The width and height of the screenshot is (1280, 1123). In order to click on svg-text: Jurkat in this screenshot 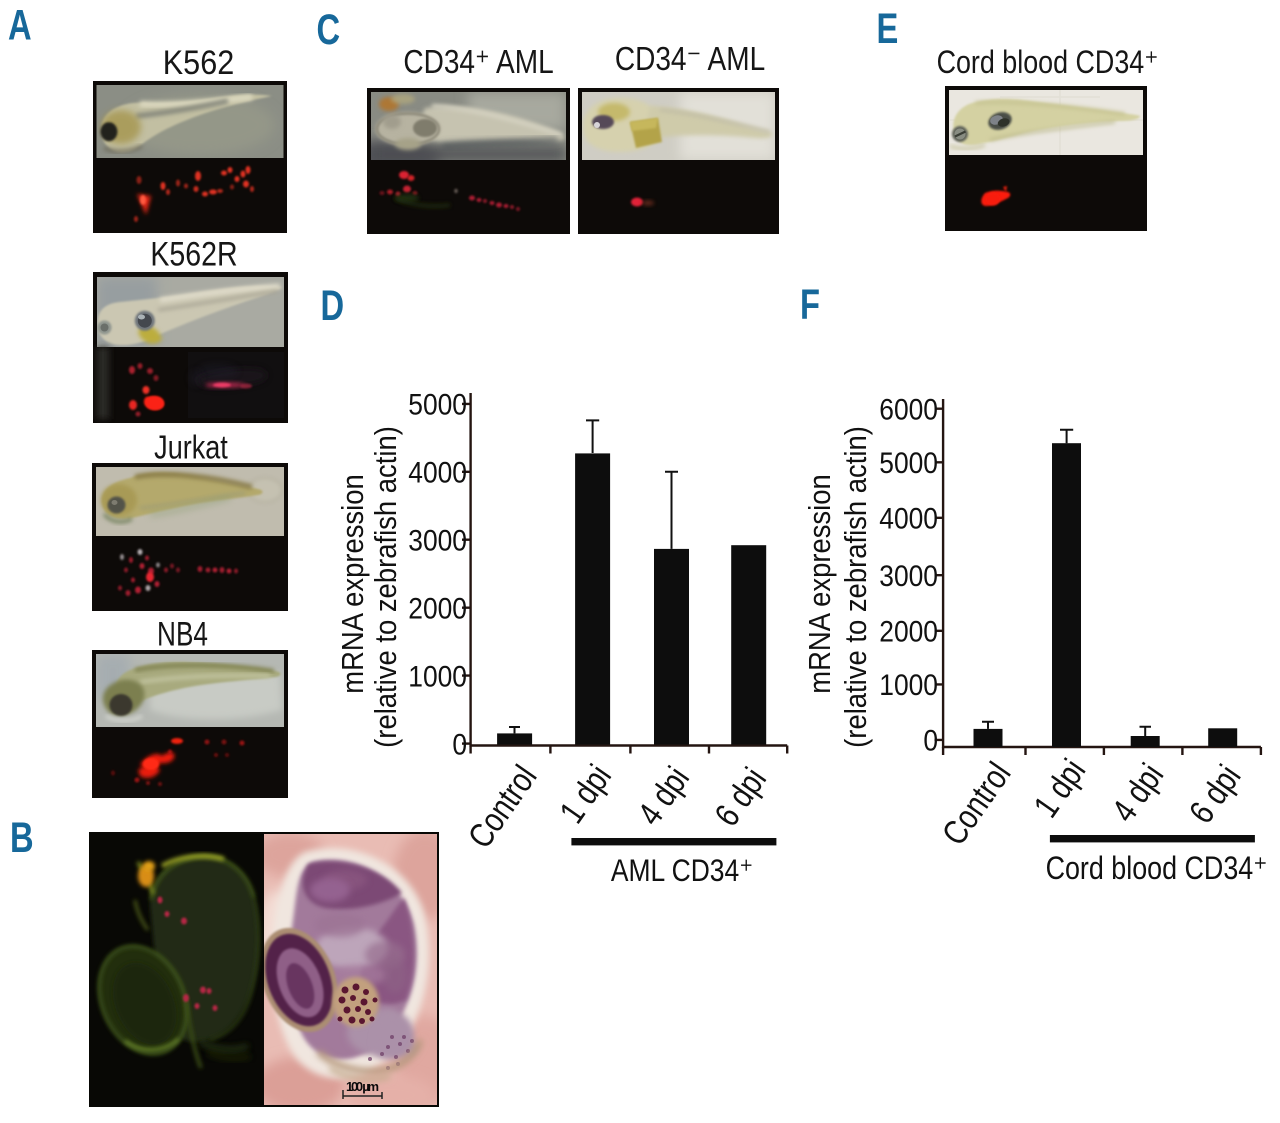, I will do `click(191, 448)`.